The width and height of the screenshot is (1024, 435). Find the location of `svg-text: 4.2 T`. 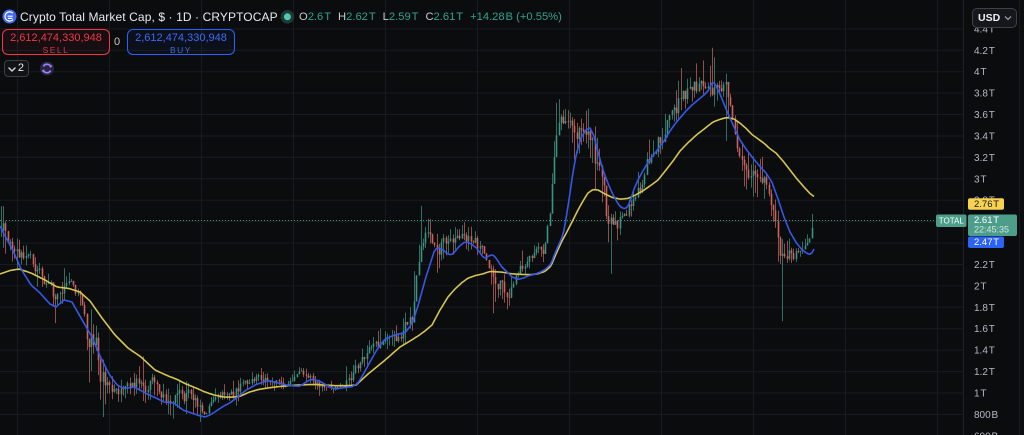

svg-text: 4.2 T is located at coordinates (984, 51).